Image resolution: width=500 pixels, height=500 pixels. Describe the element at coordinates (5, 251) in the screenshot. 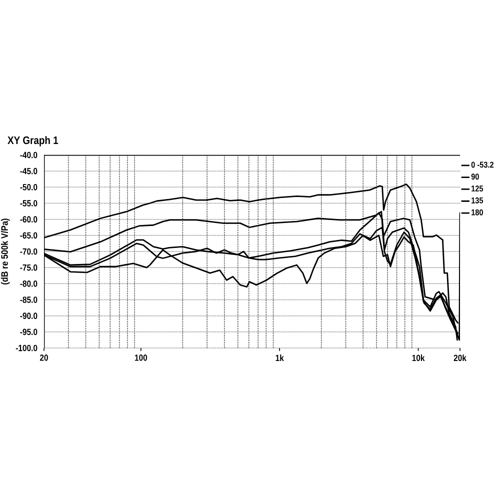

I see `y-axis-title: (dB re 500k V/Pa)` at that location.